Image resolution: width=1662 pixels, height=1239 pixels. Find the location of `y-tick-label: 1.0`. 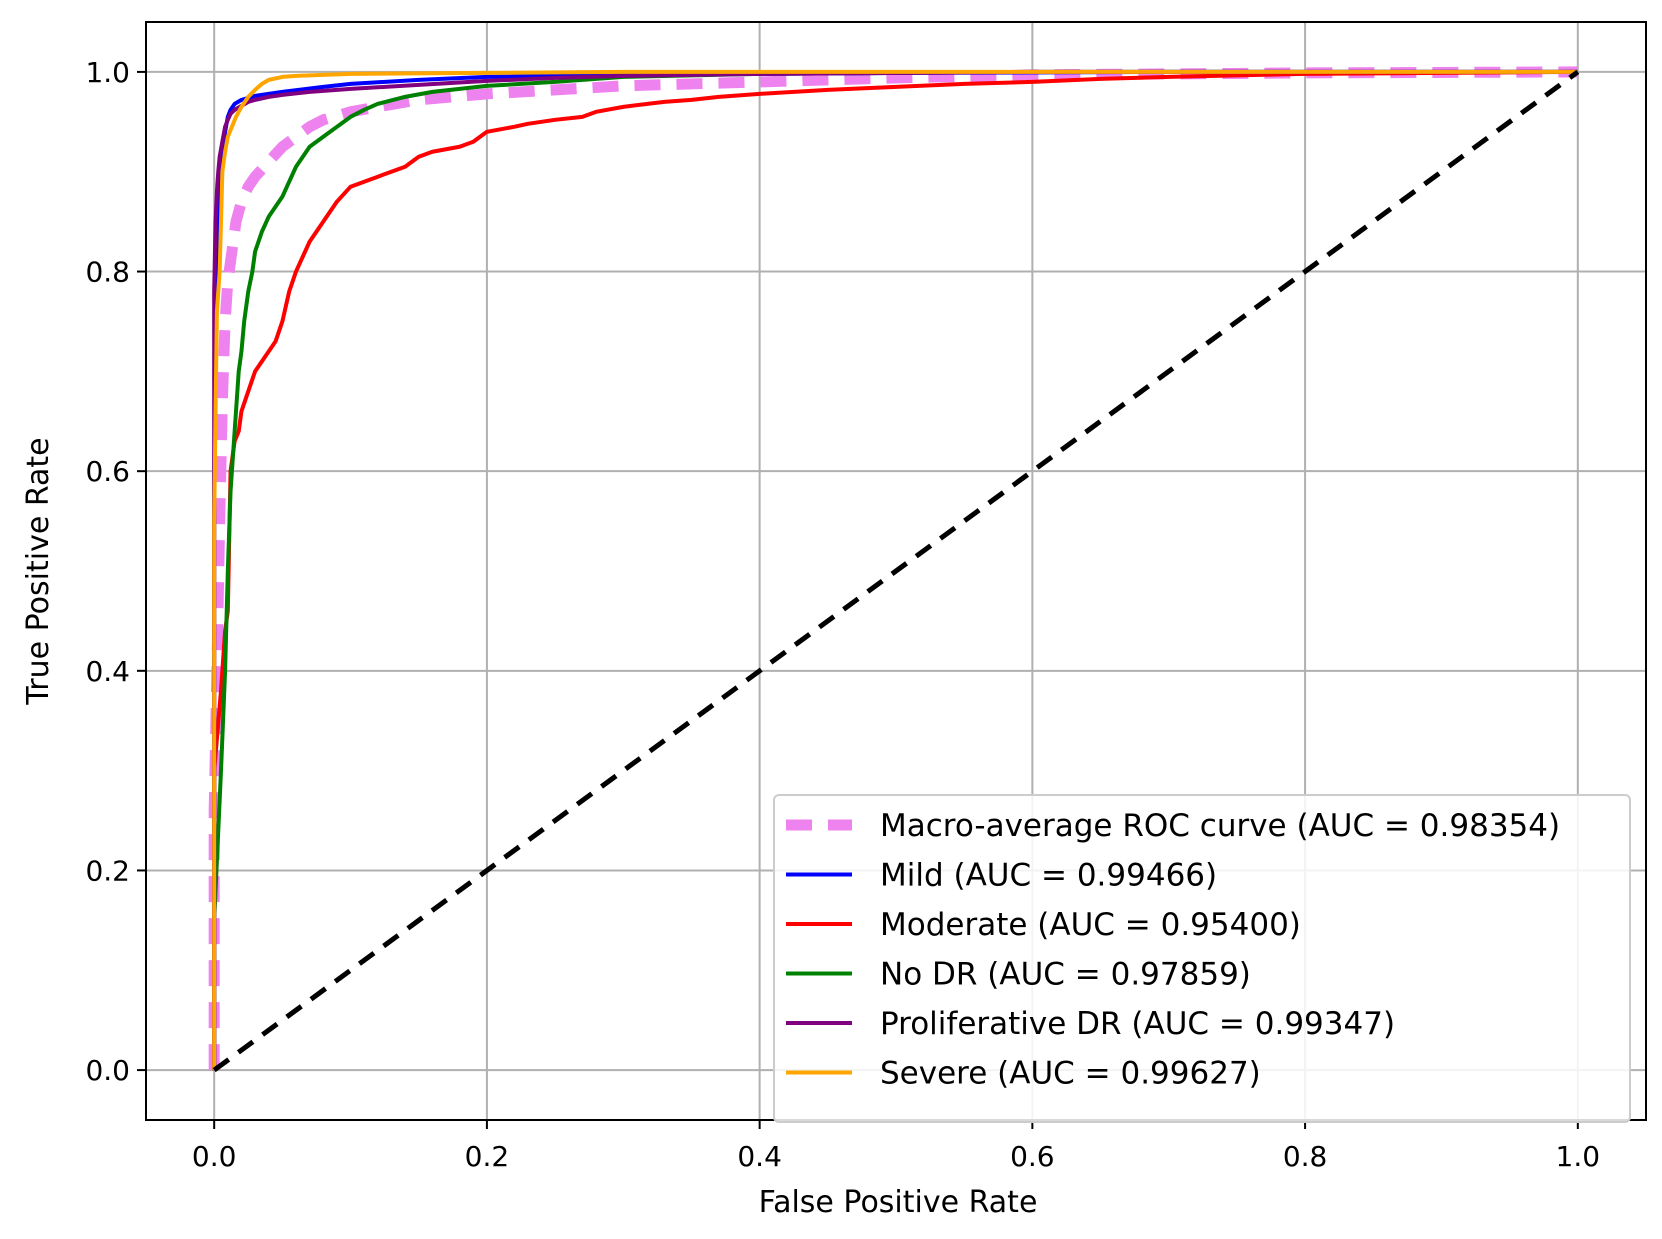

y-tick-label: 1.0 is located at coordinates (107, 72).